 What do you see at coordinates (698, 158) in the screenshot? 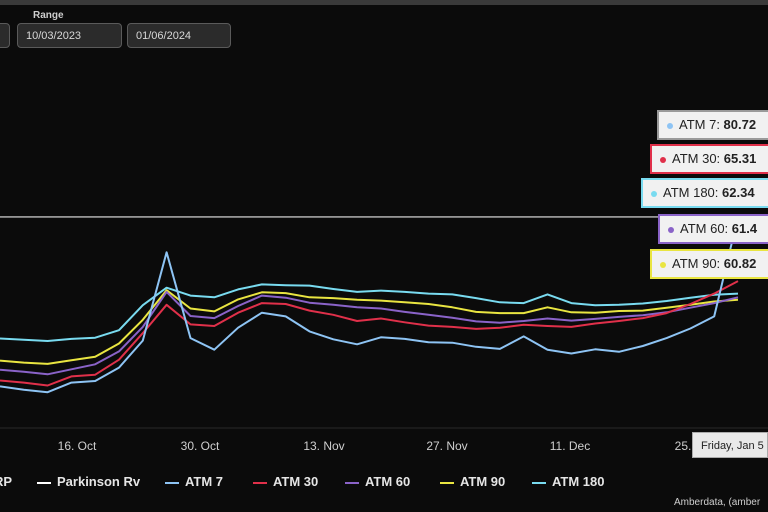
I see `tooltip-label: ATM 30:` at bounding box center [698, 158].